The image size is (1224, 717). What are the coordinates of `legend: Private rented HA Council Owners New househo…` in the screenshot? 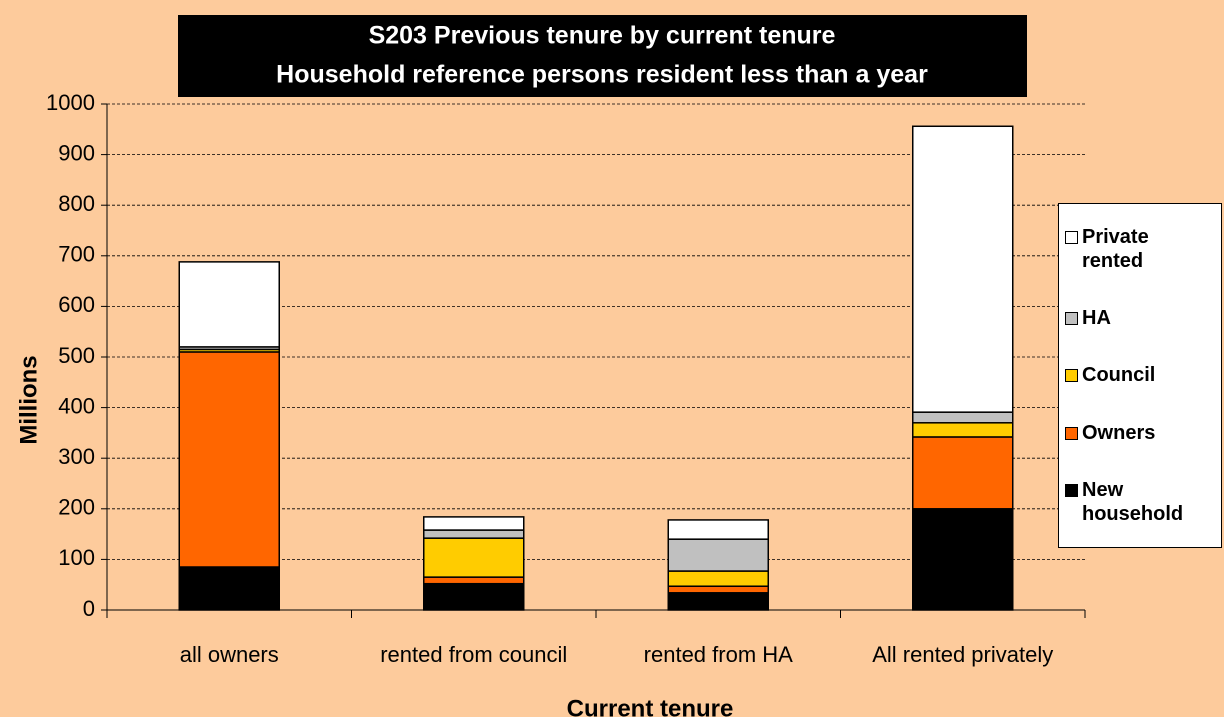 It's located at (1140, 375).